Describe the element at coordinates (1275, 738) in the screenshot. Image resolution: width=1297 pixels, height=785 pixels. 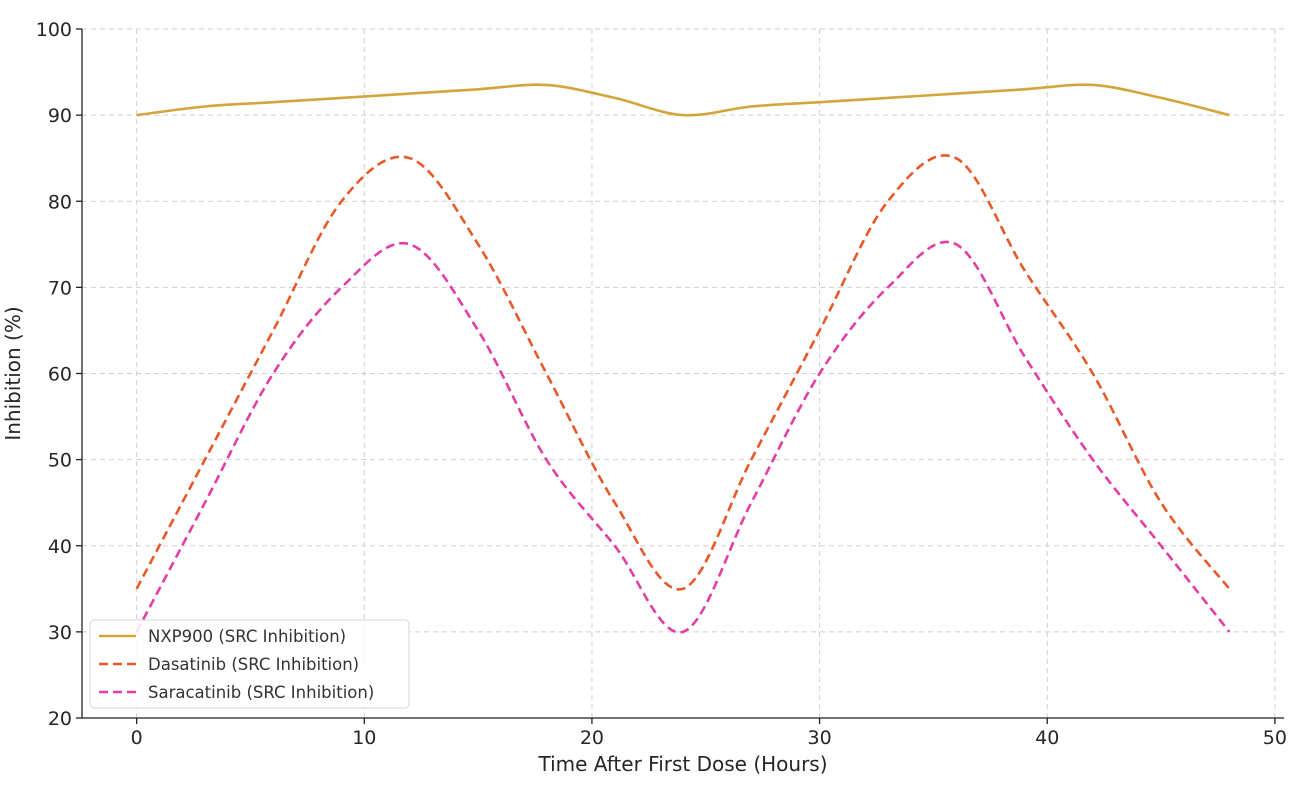
I see `x-tick-label: 50` at that location.